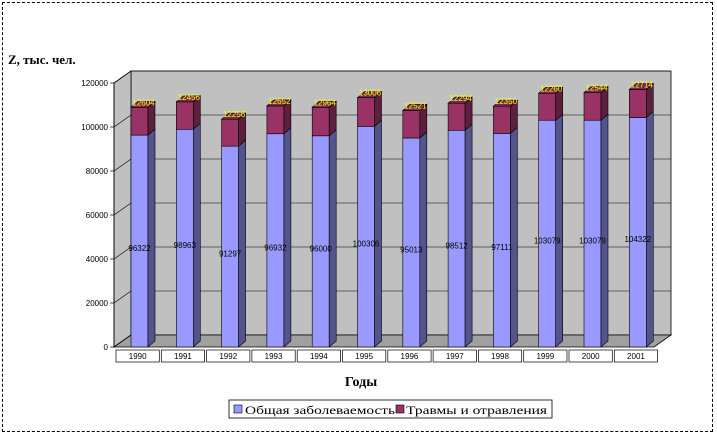  I want to click on x-tick-label: 2000, so click(591, 356).